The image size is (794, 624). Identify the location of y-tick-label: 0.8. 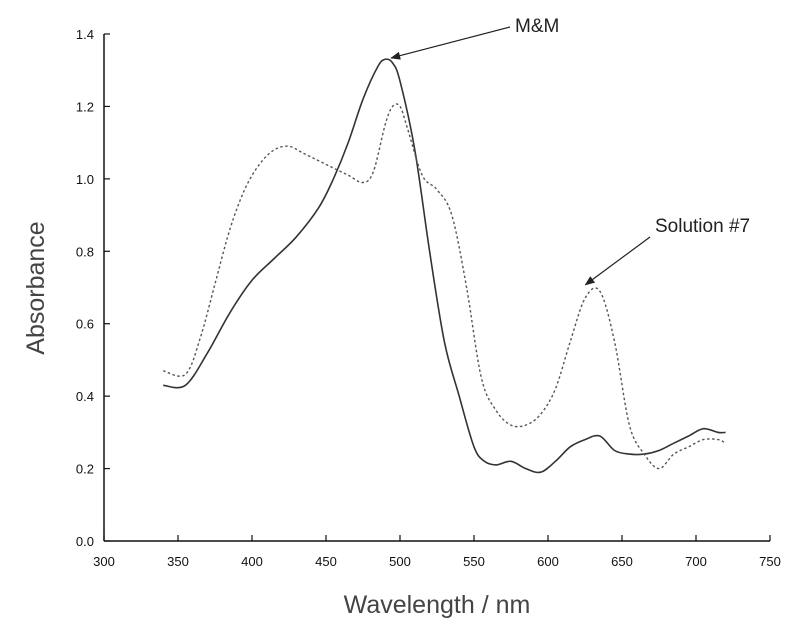
(85, 251).